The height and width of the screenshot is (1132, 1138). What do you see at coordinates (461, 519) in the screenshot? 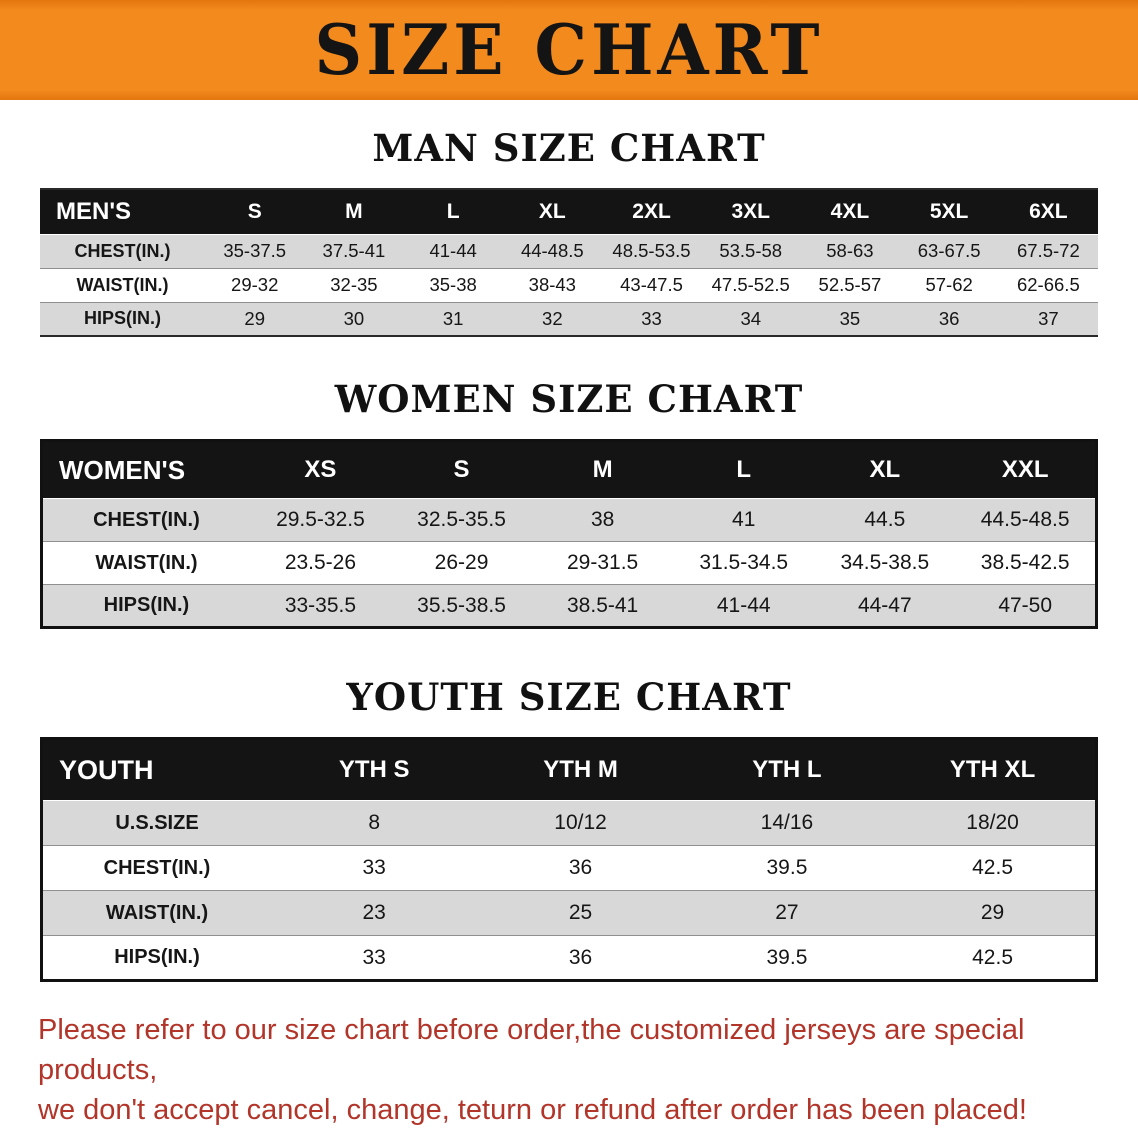
I see `value-cell: 32.5-35.5` at bounding box center [461, 519].